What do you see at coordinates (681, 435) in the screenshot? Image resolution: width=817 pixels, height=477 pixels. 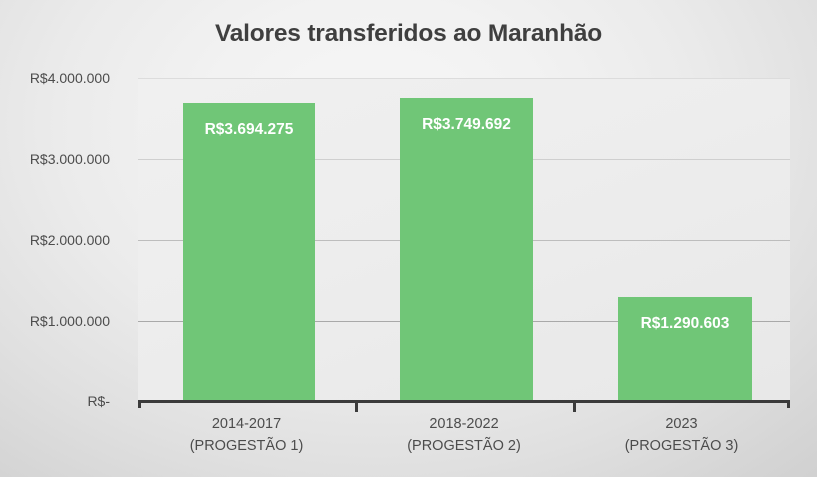 I see `x-axis-category-label-progestao-3: 2023 (PROGESTÃO 3)` at bounding box center [681, 435].